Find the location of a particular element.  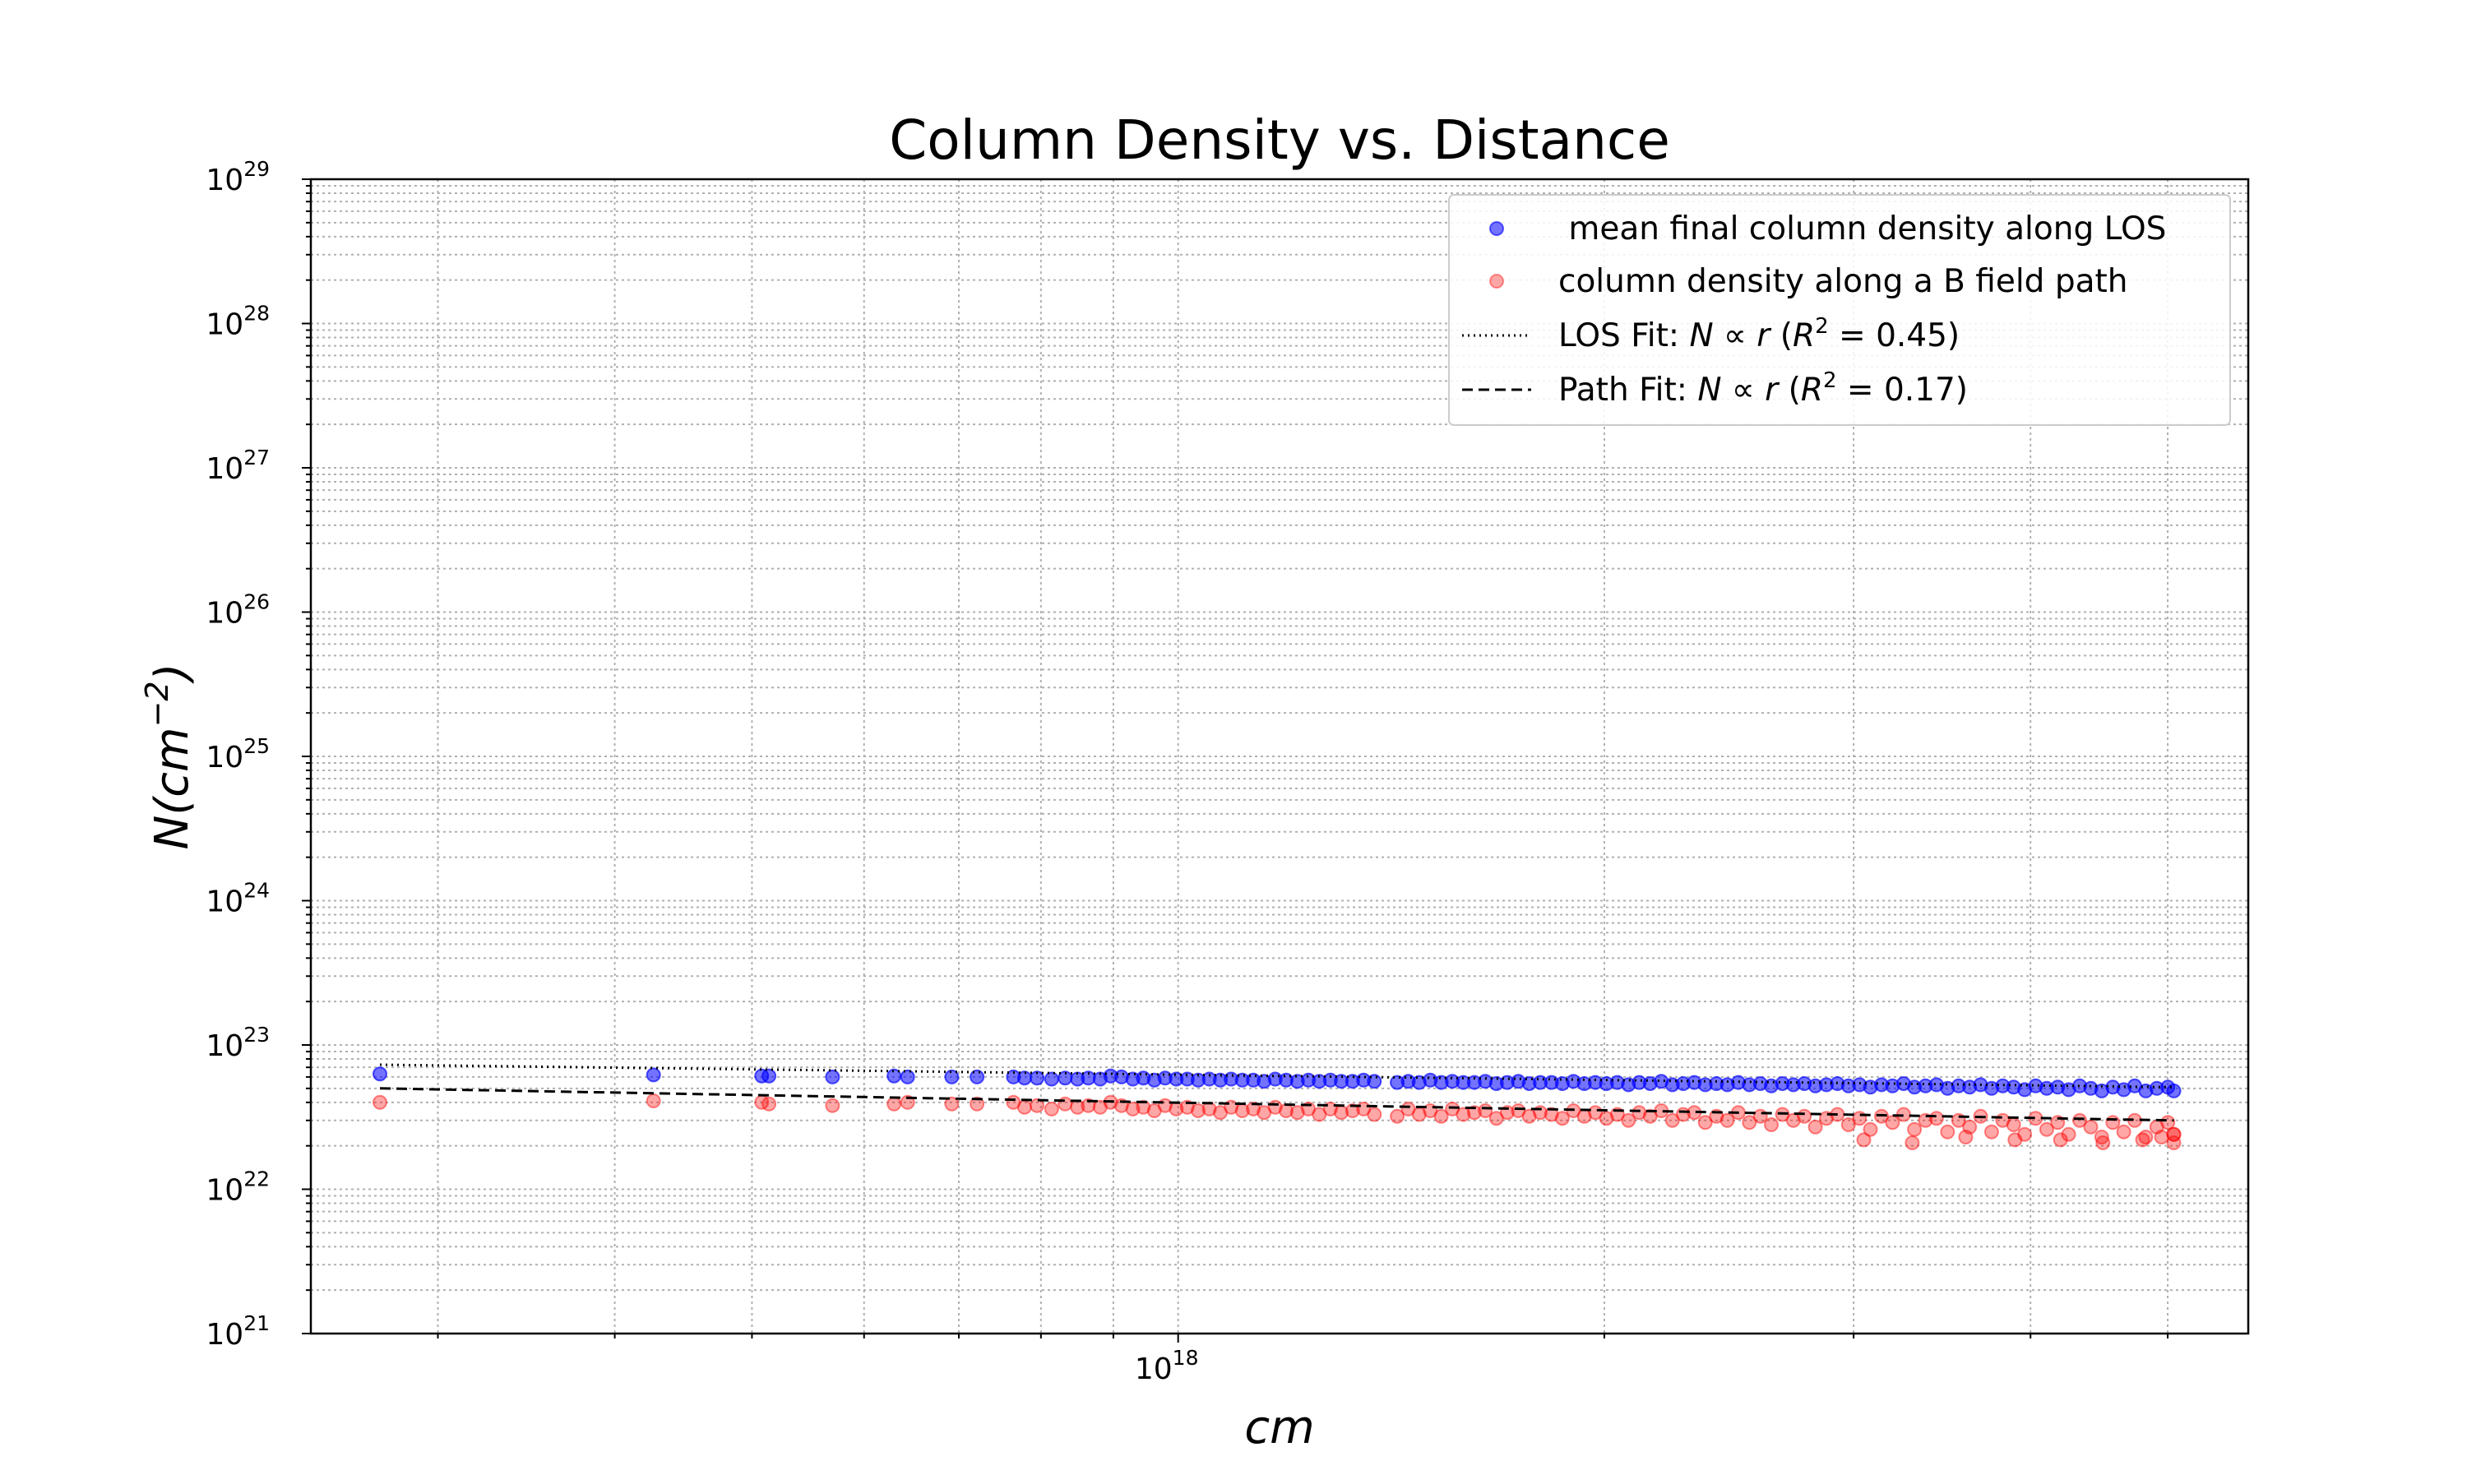

series-b-field-path is located at coordinates (1278, 1121).